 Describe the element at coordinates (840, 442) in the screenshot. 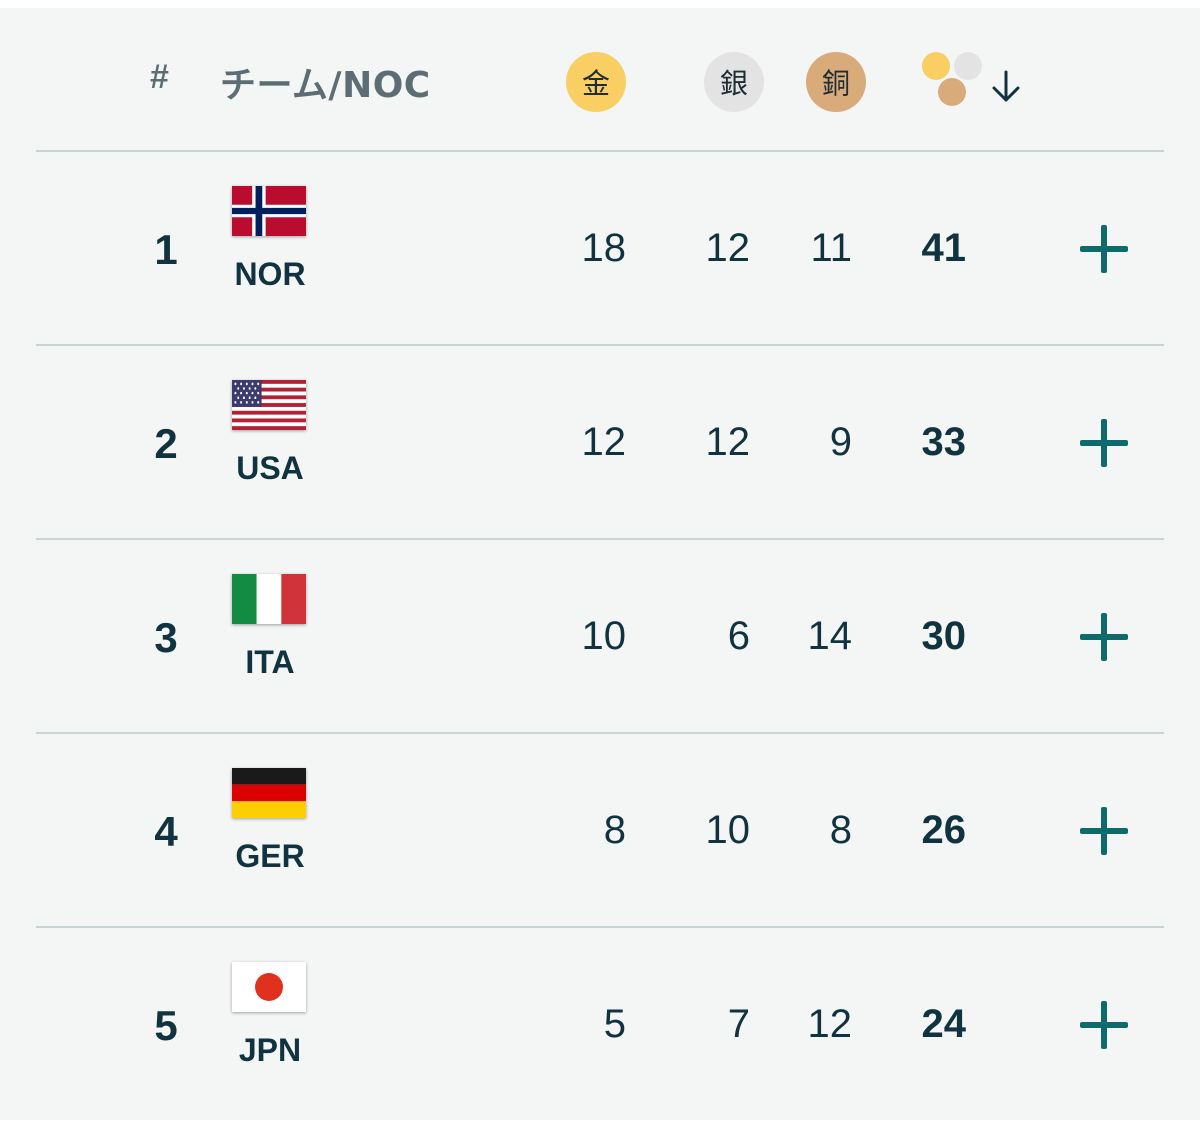

I see `bronze-count: 9` at that location.